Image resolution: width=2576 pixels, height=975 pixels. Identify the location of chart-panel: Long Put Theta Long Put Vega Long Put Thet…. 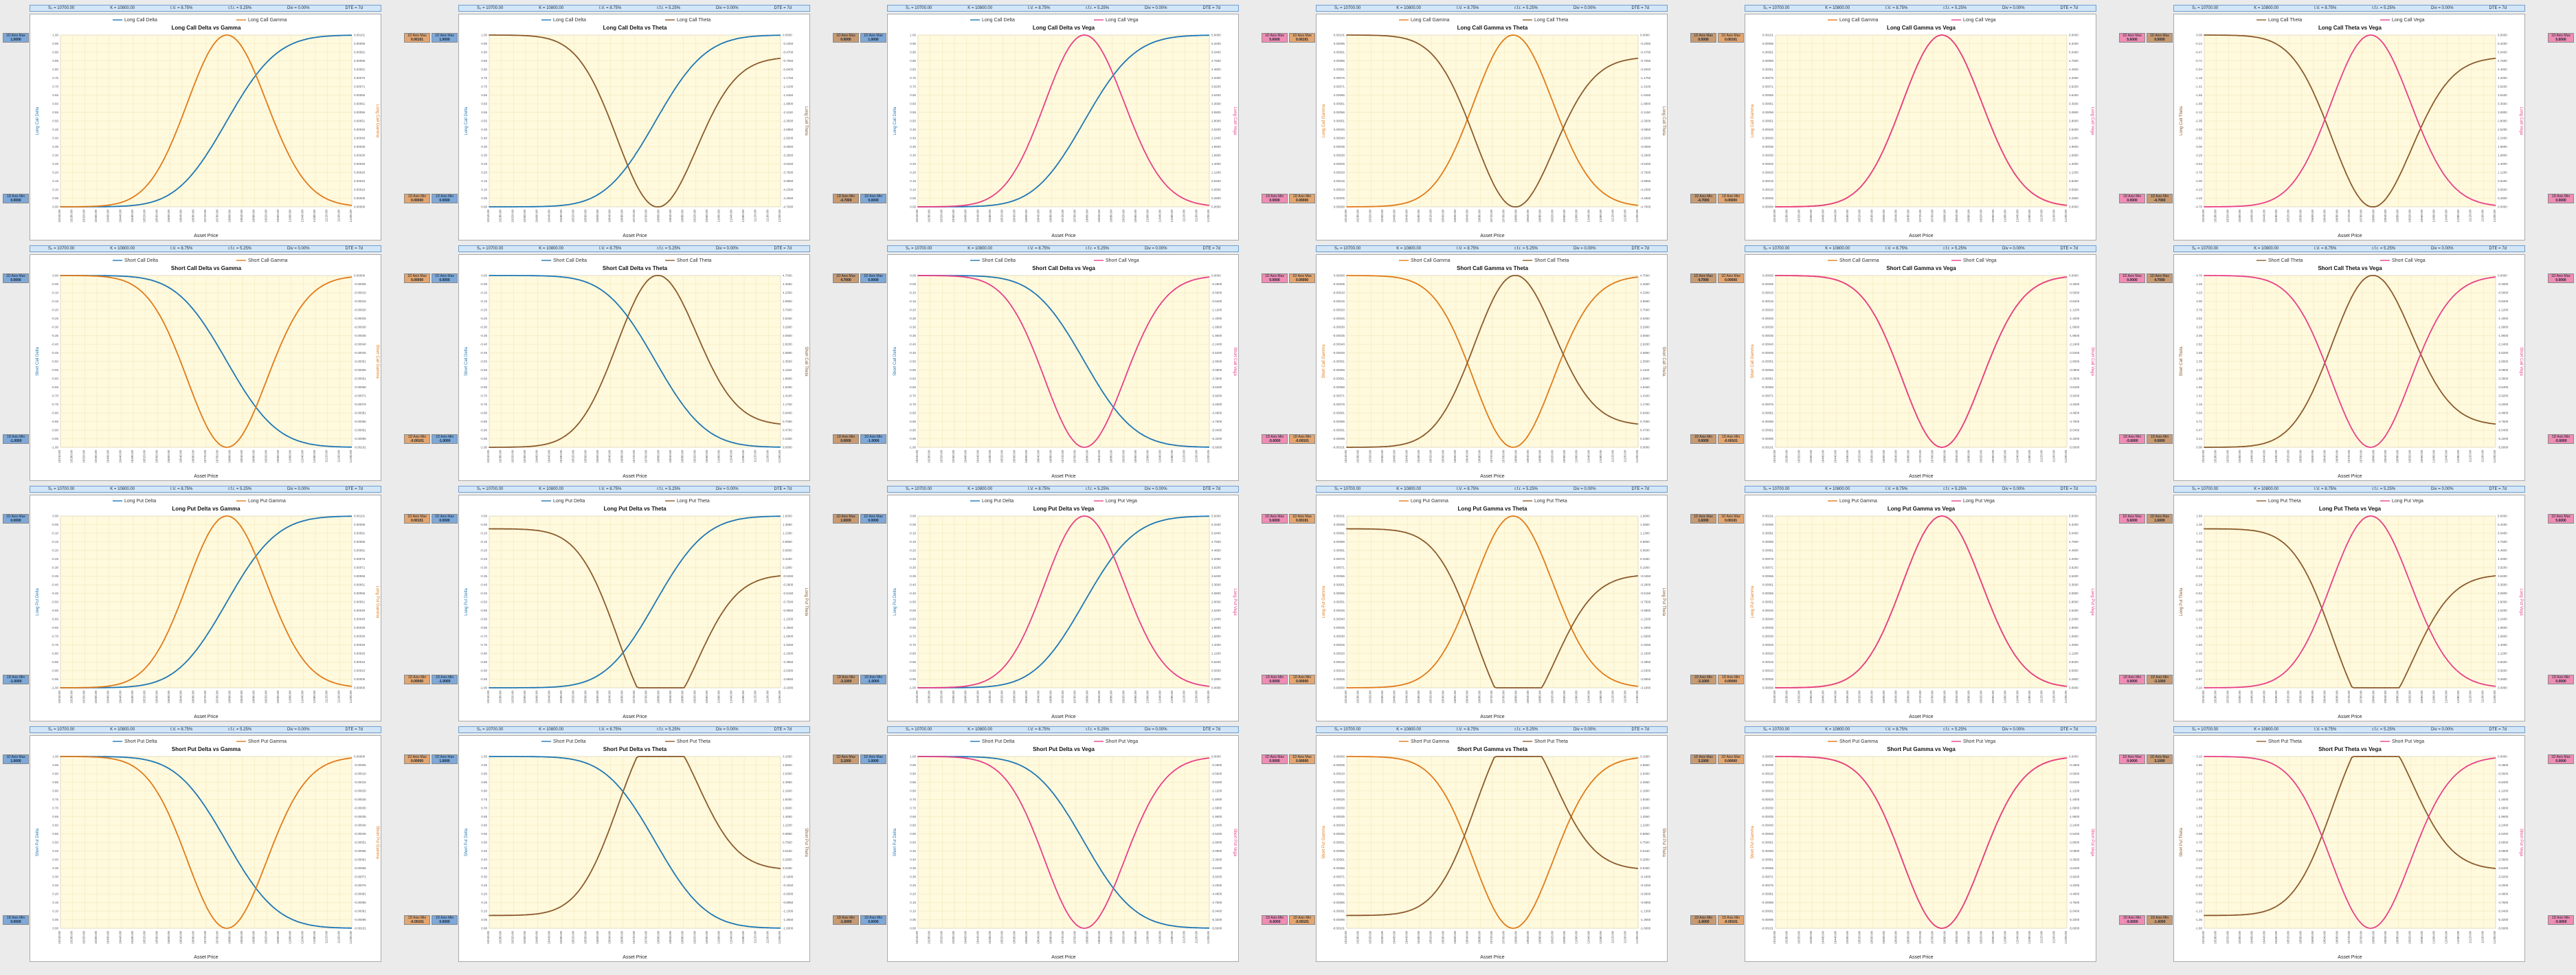
(2349, 608).